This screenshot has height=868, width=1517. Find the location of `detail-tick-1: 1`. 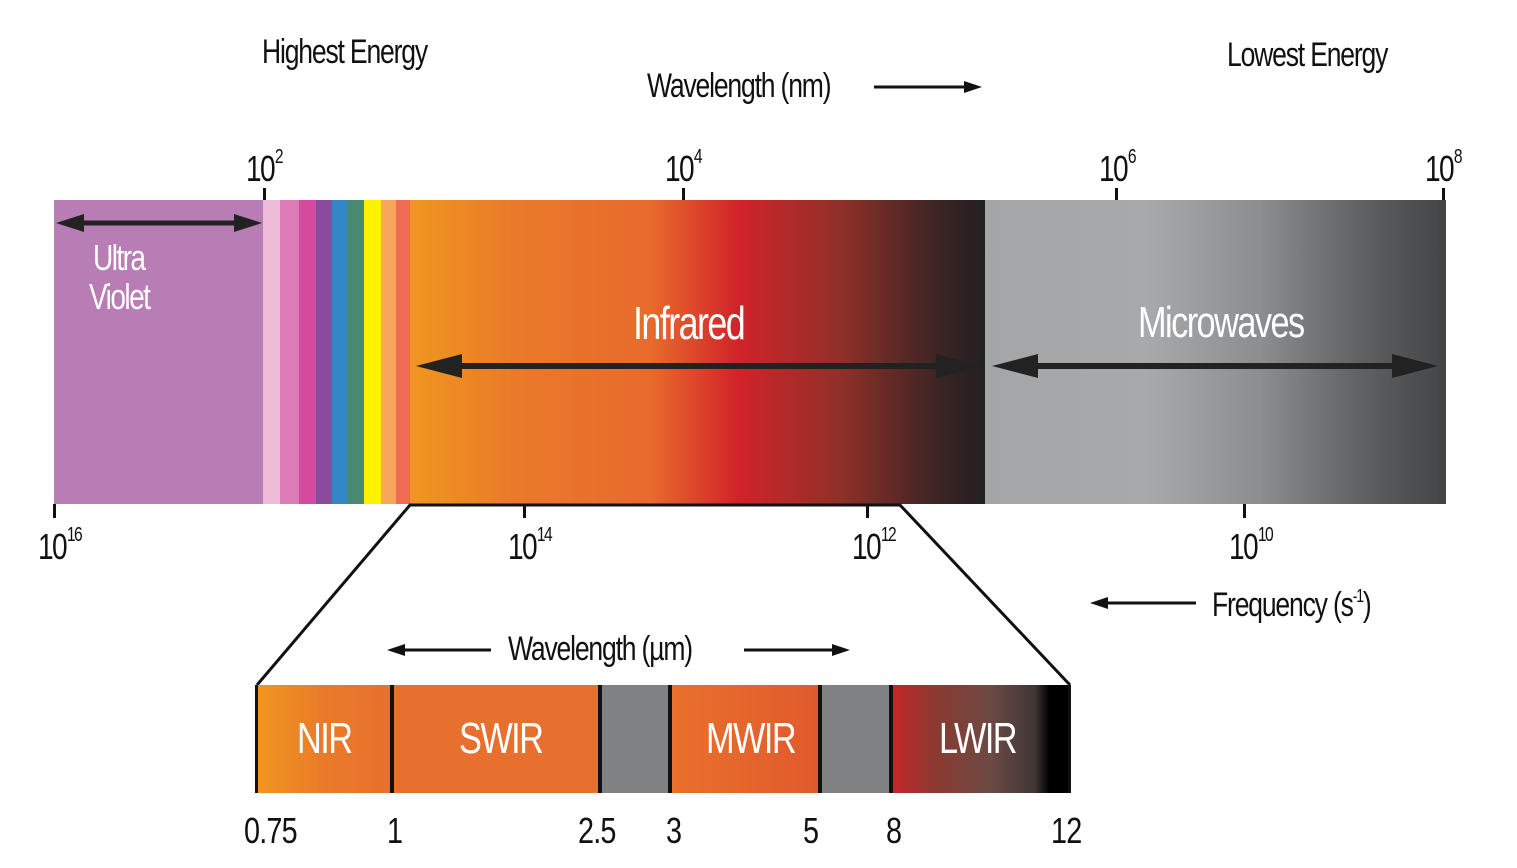

detail-tick-1: 1 is located at coordinates (395, 830).